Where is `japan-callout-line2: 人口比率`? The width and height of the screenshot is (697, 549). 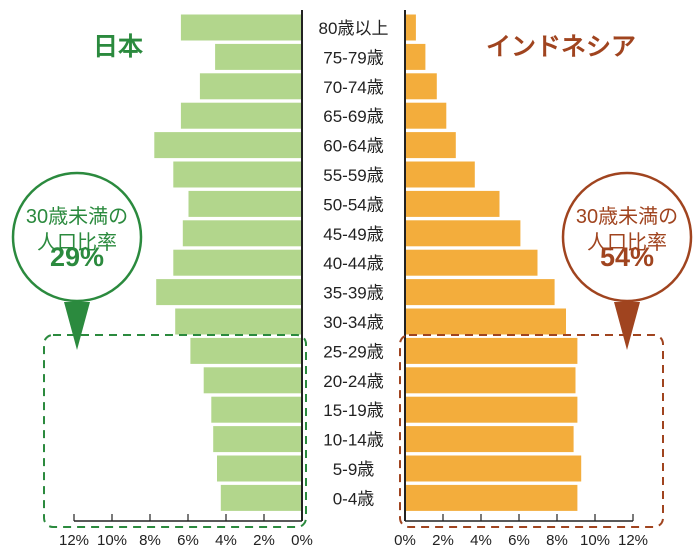
japan-callout-line2: 人口比率 is located at coordinates (77, 242).